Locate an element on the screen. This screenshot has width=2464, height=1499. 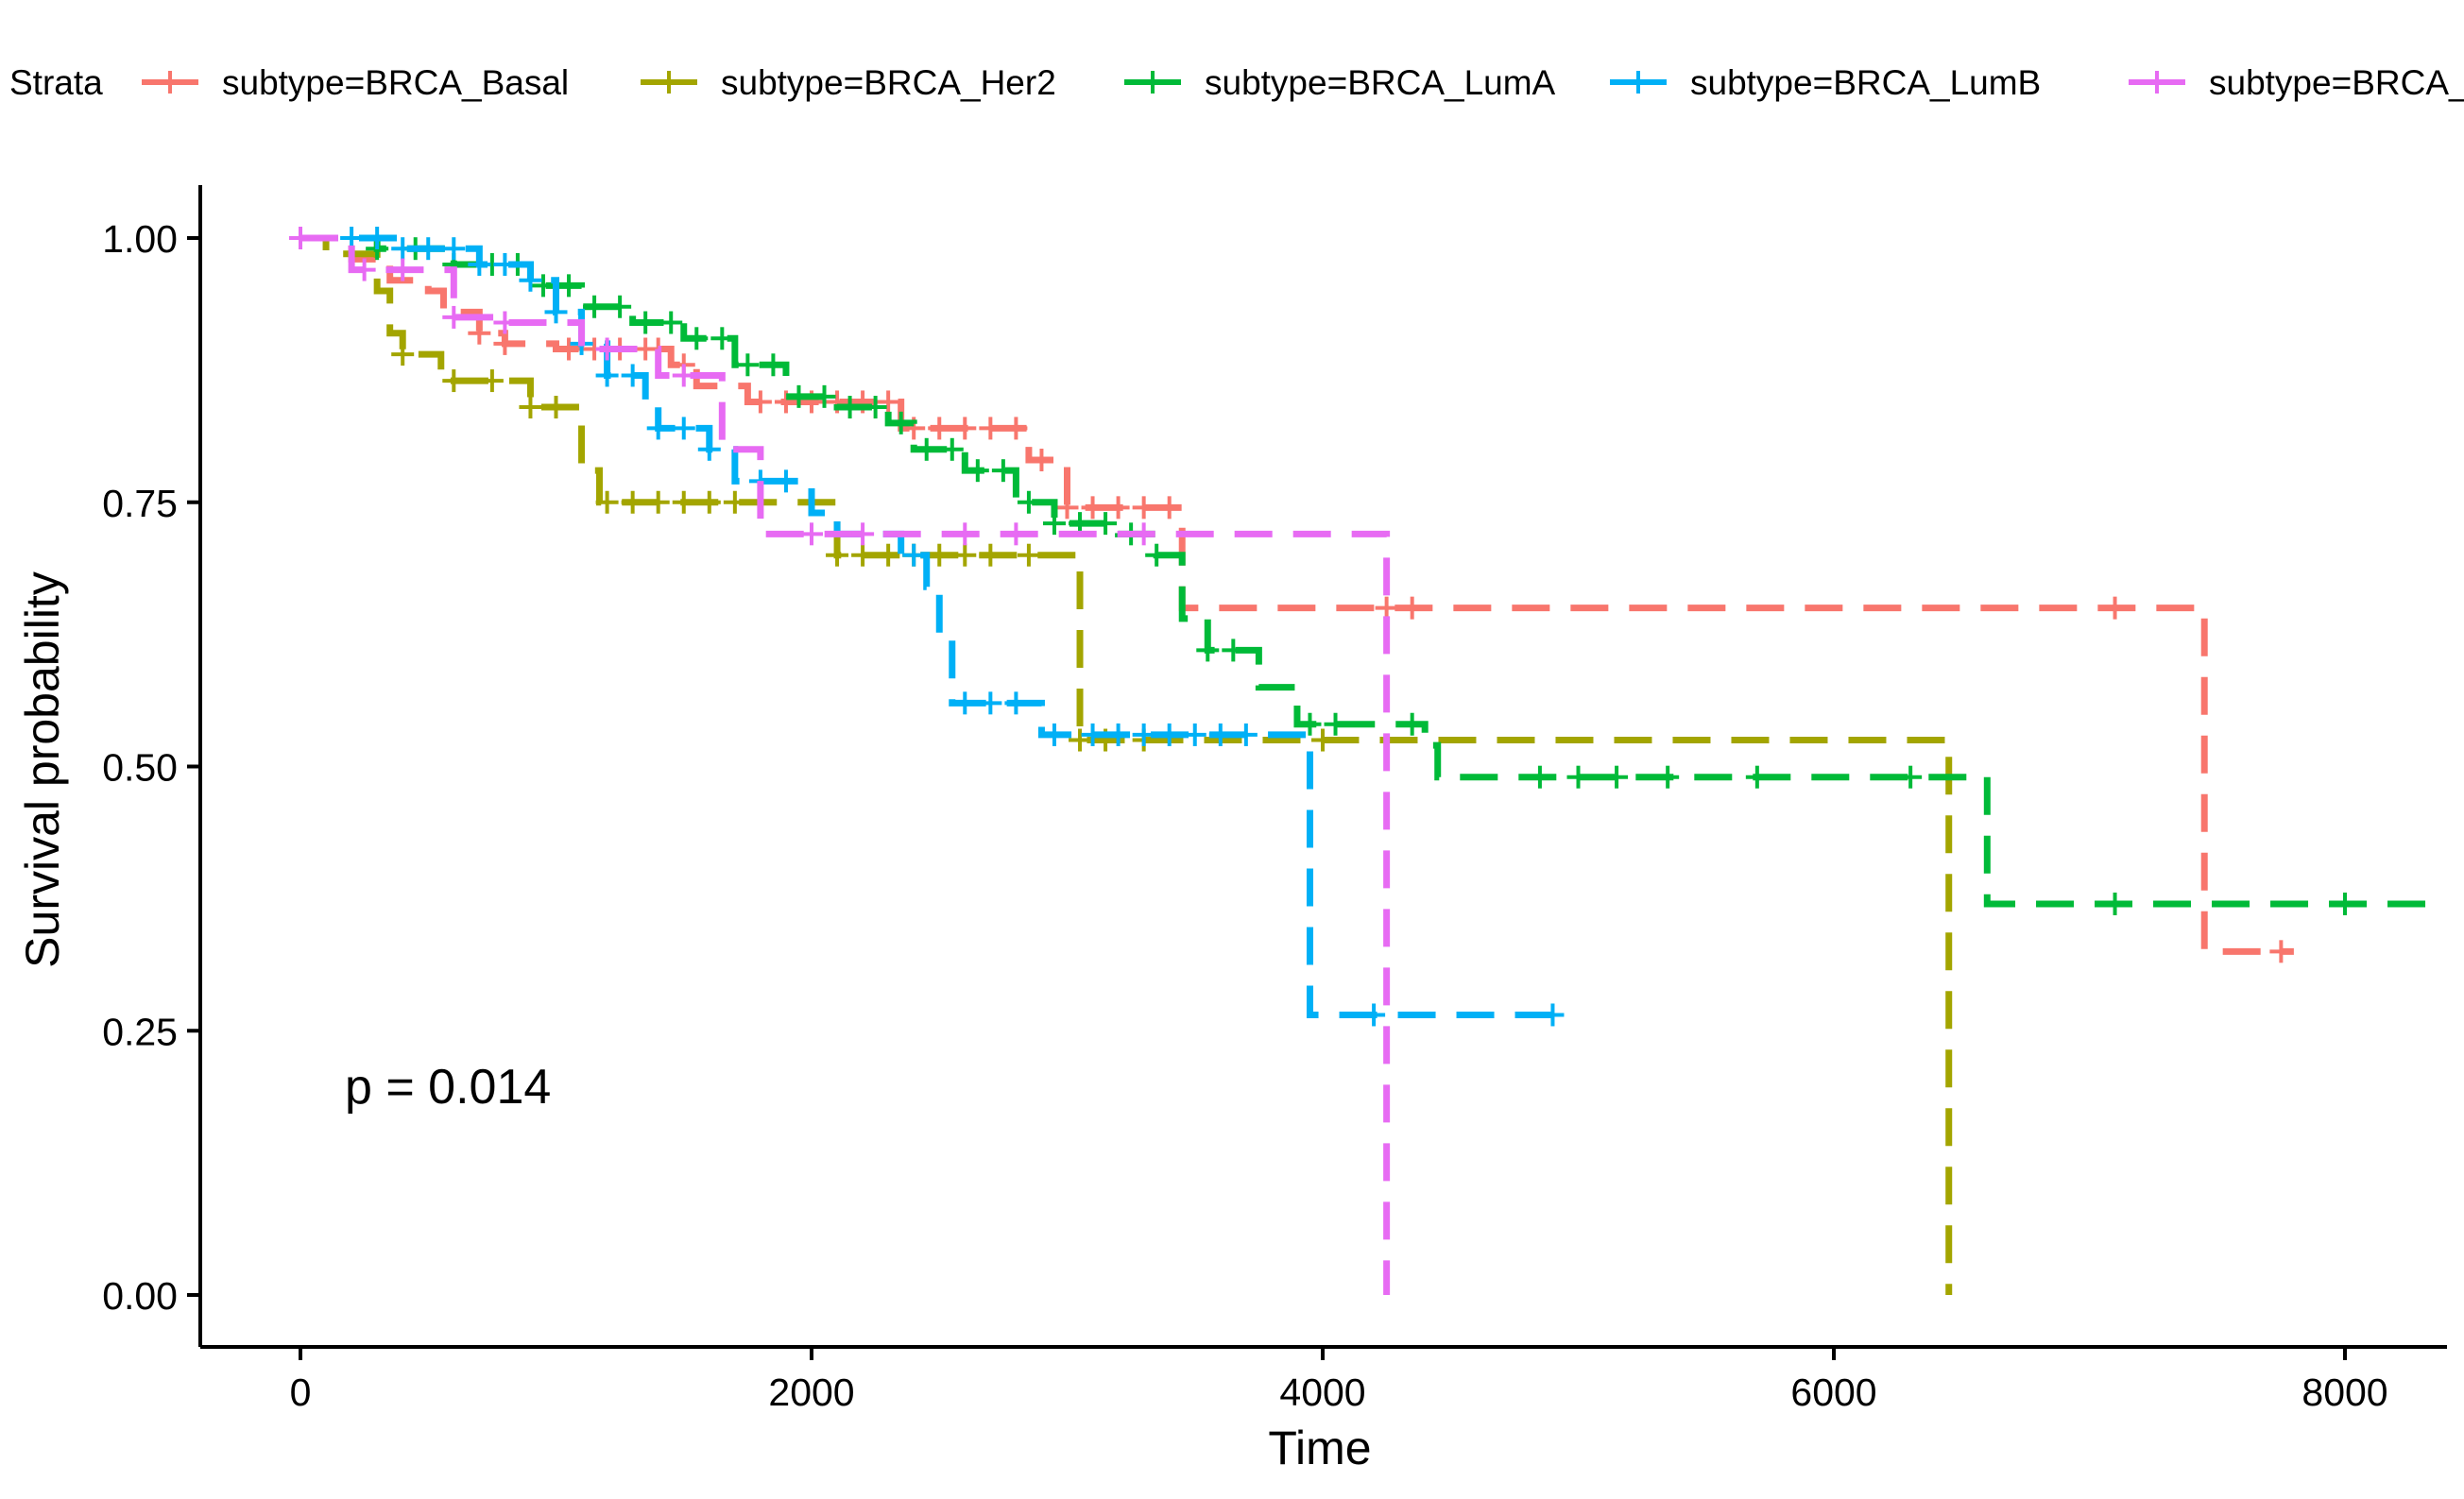
legend-item-subtype-brca-normal: subtype=BRCA_Normal is located at coordinates (2297, 82).